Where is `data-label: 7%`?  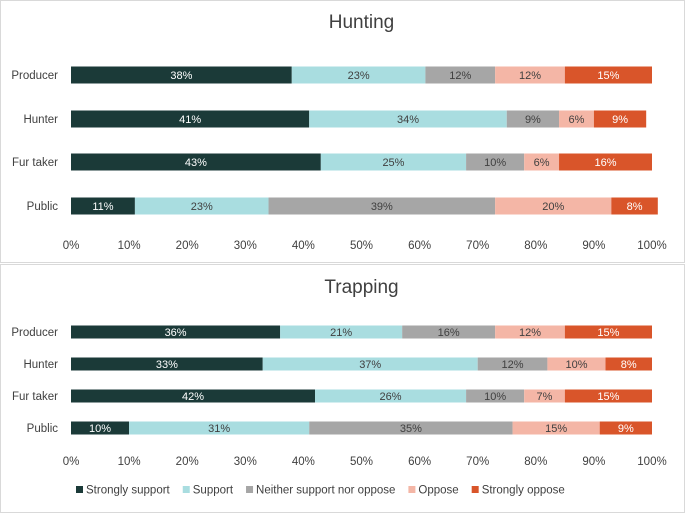
data-label: 7% is located at coordinates (545, 397).